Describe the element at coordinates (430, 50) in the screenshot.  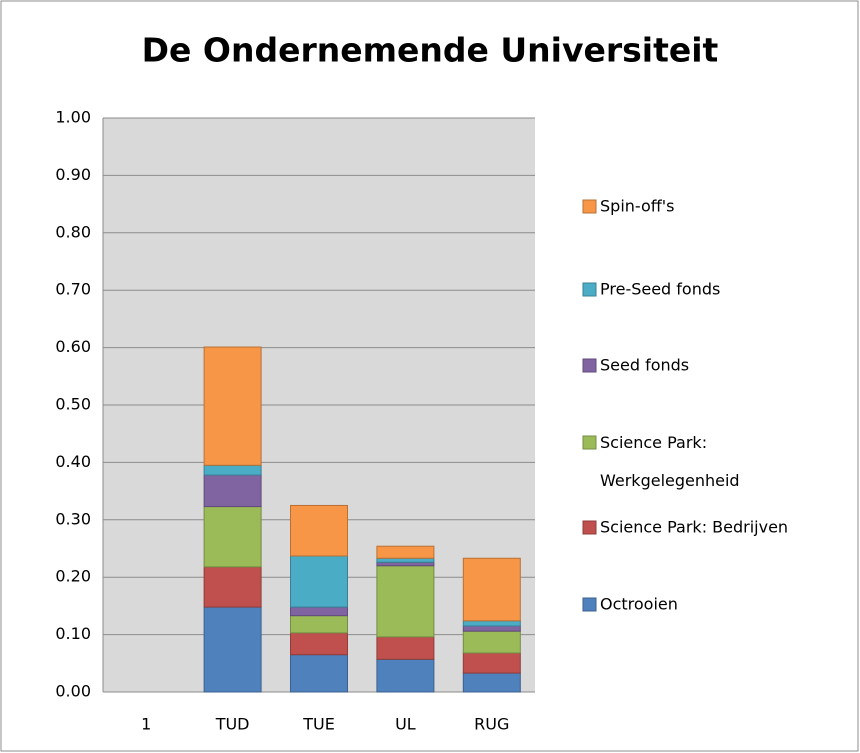
I see `chart-title: De Ondernemende Universiteit` at that location.